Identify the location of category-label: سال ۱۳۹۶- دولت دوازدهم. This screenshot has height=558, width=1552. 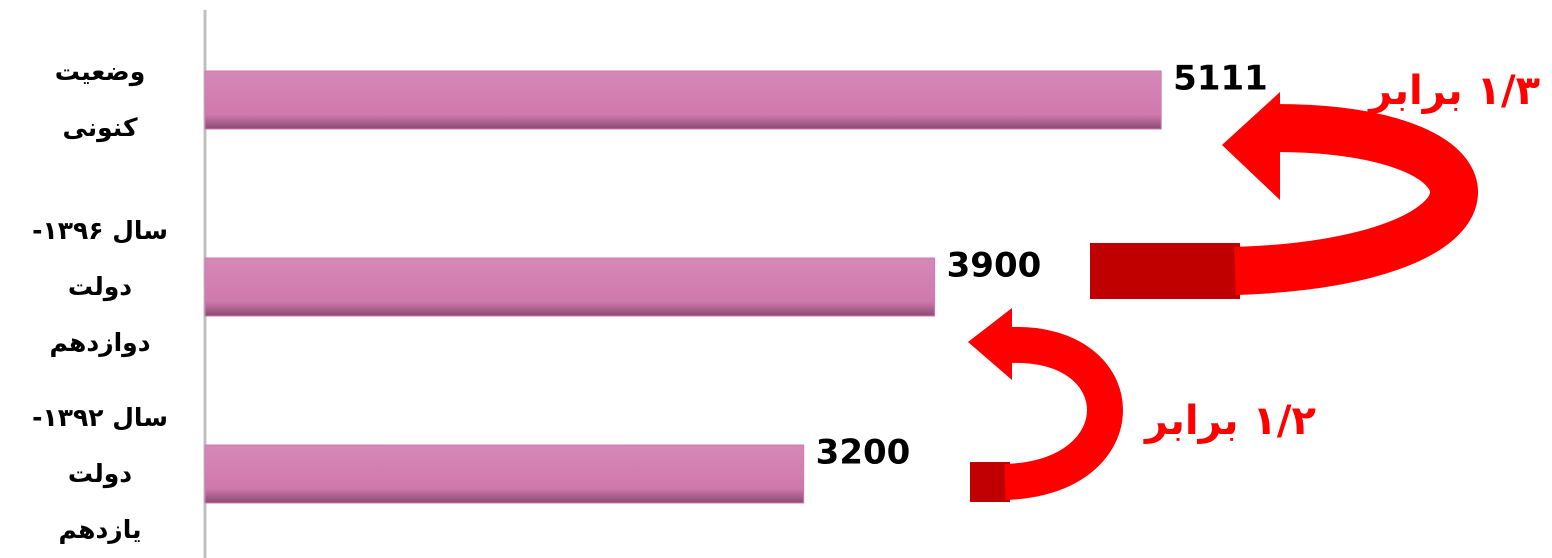
(100, 286).